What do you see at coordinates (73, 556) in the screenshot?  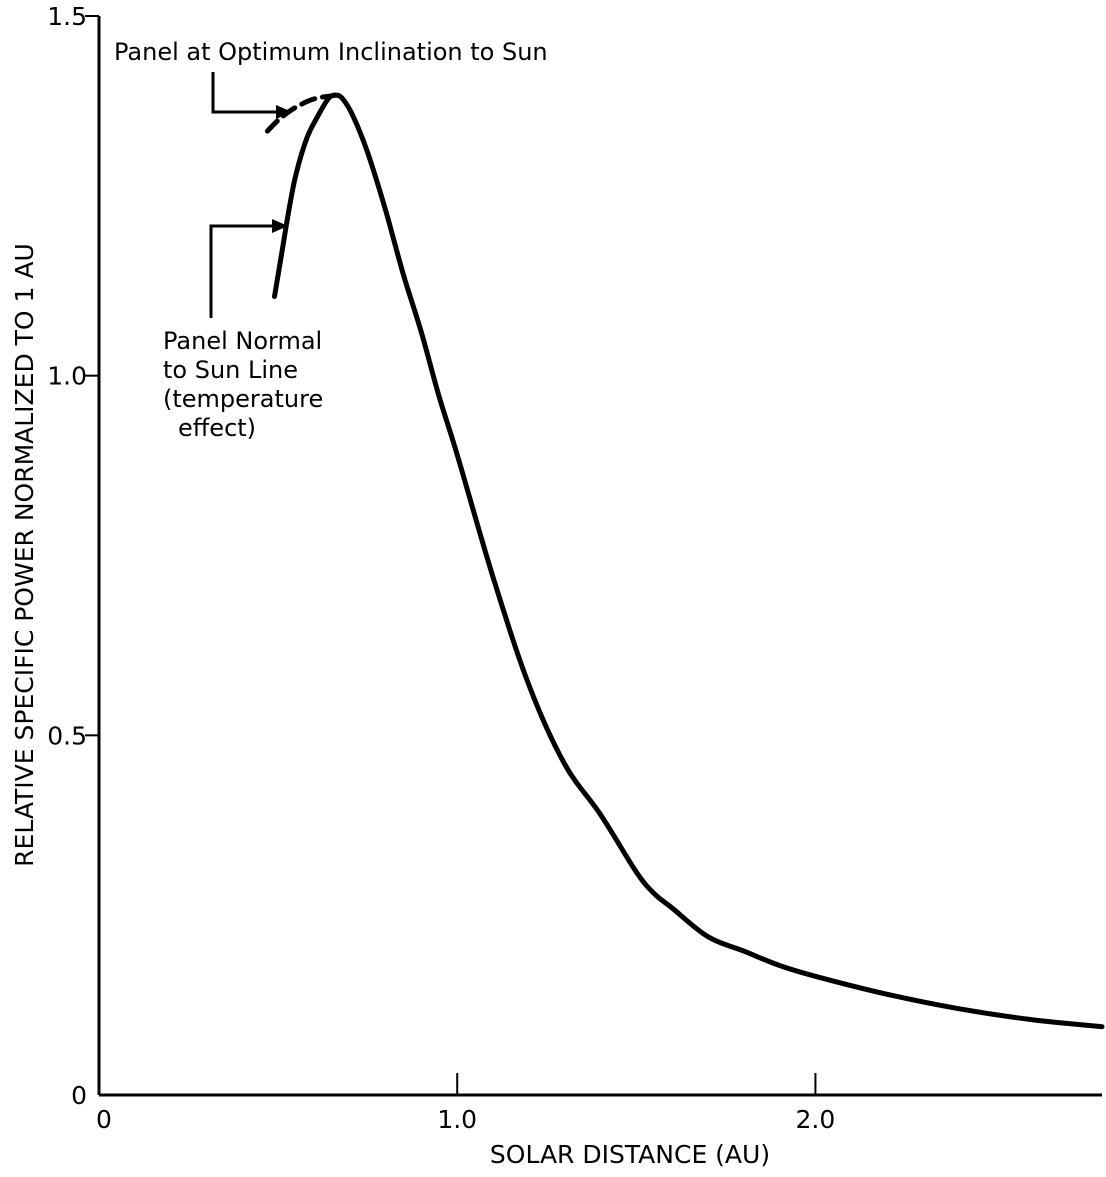 I see `y-ticks: 0 0.5 1.0 1.5` at bounding box center [73, 556].